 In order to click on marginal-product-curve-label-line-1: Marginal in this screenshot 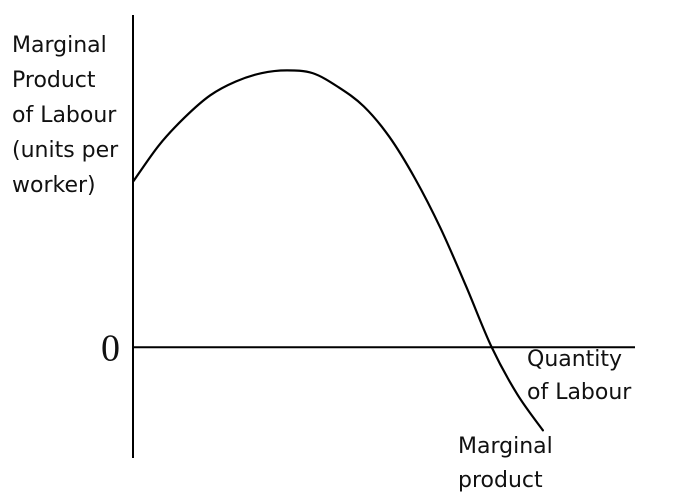, I will do `click(505, 446)`.